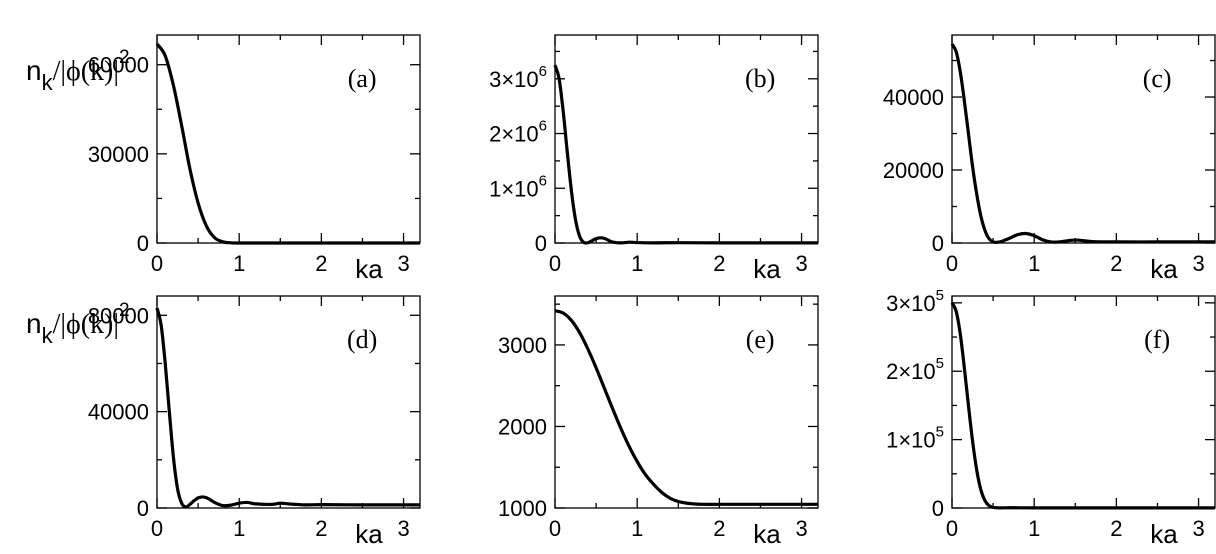 This screenshot has width=1216, height=554. I want to click on y-tick-label: 3×10⁵, so click(915, 301).